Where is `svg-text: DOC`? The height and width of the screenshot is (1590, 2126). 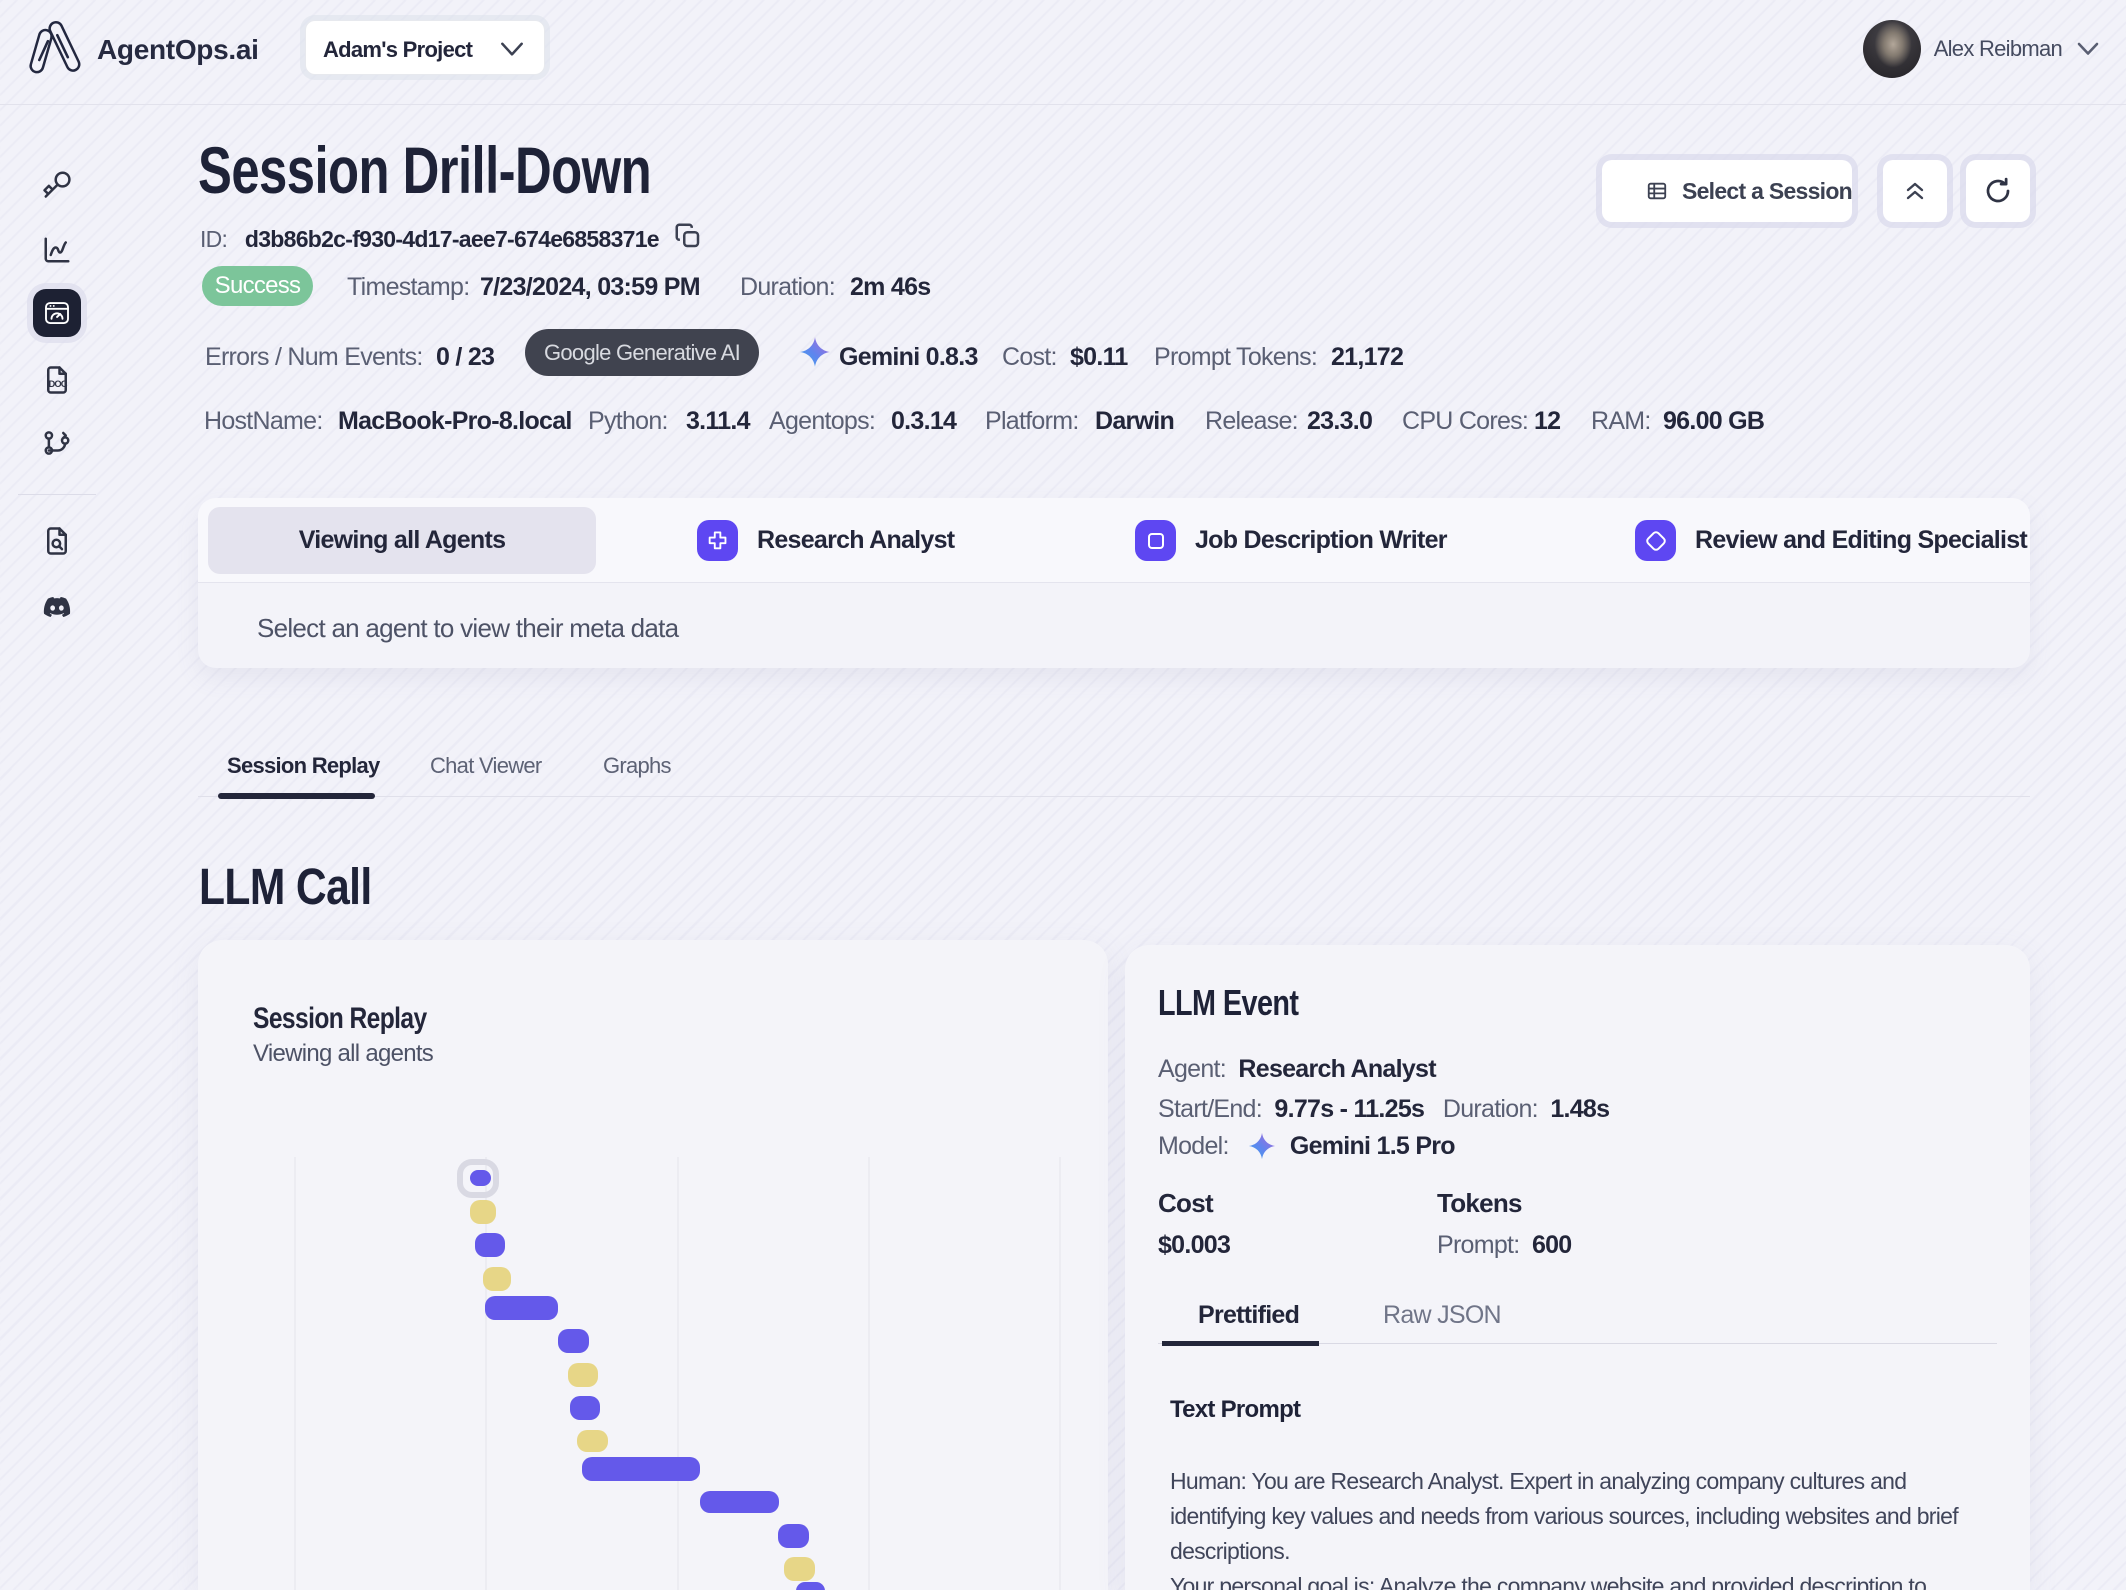 svg-text: DOC is located at coordinates (58, 384).